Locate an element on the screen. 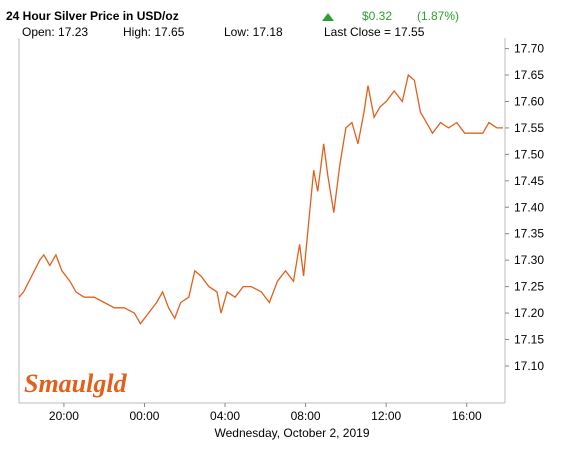 This screenshot has width=566, height=462. x-tick-label: 12:00 is located at coordinates (386, 416).